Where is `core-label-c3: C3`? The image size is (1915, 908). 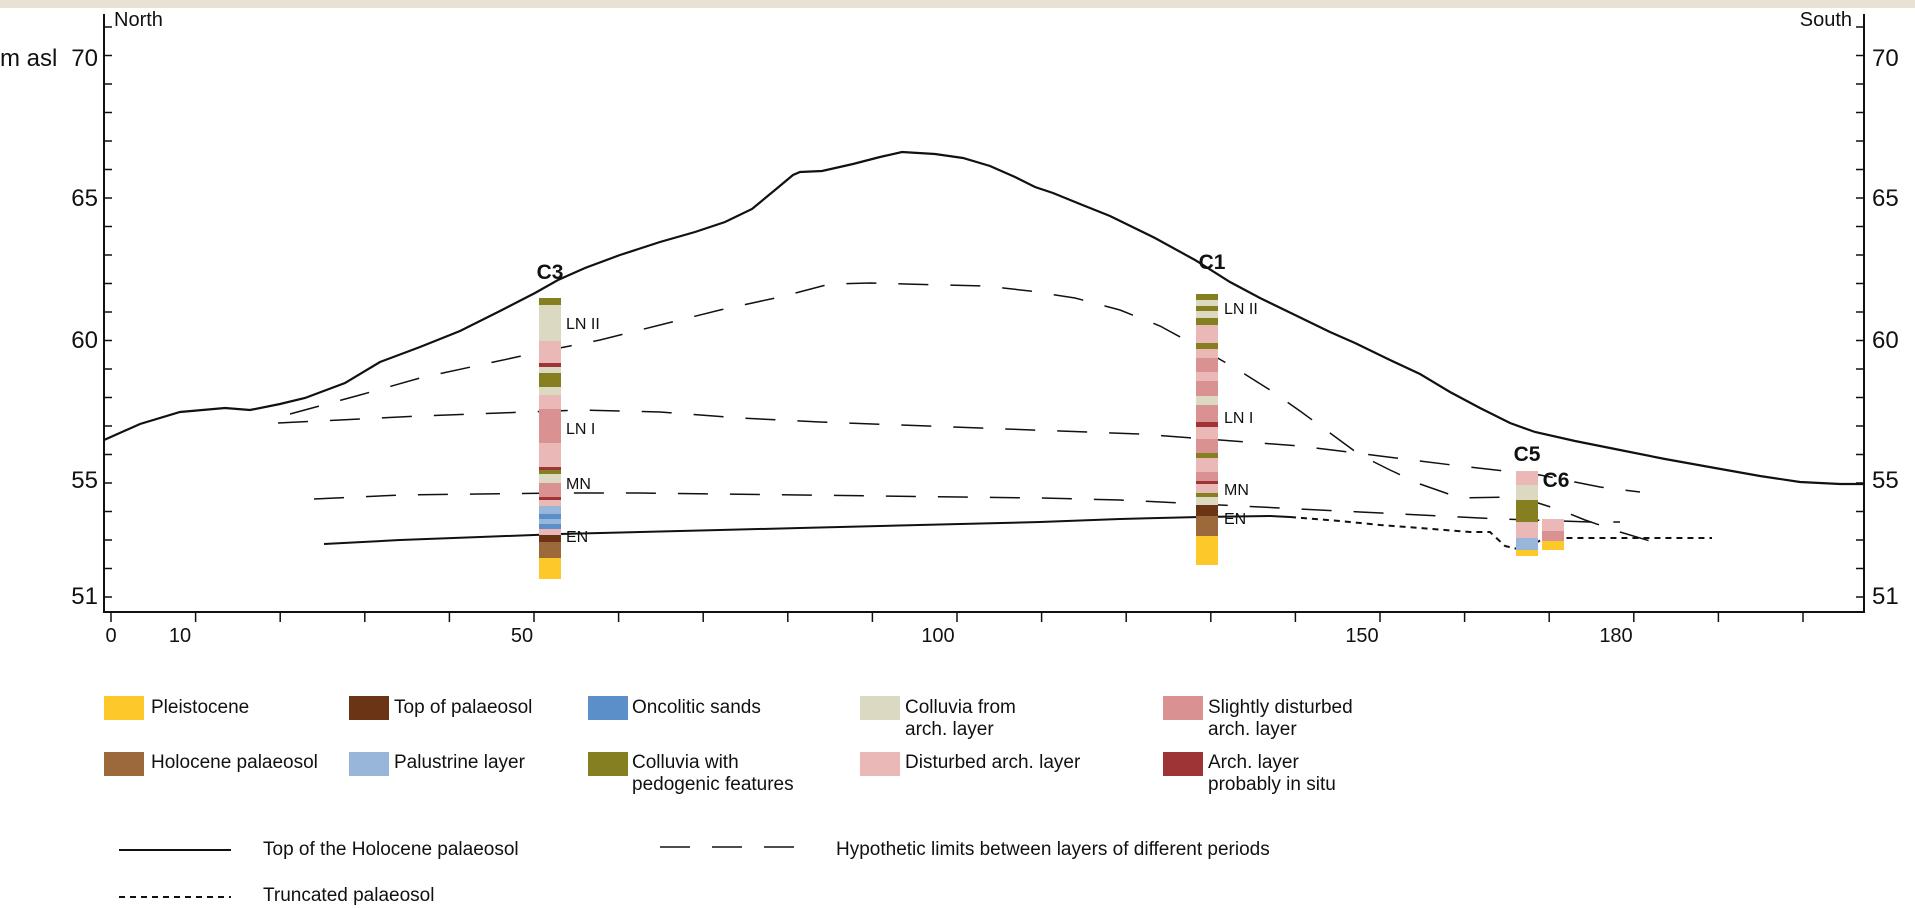 core-label-c3: C3 is located at coordinates (550, 272).